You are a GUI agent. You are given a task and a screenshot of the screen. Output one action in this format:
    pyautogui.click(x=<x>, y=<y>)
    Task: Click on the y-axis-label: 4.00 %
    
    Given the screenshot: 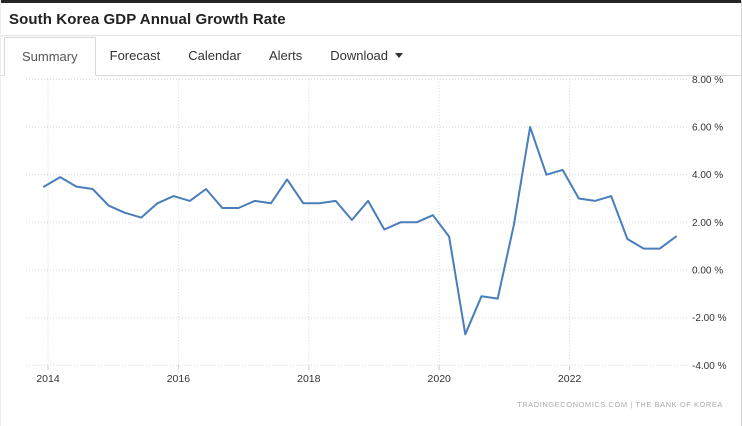 What is the action you would take?
    pyautogui.click(x=707, y=175)
    